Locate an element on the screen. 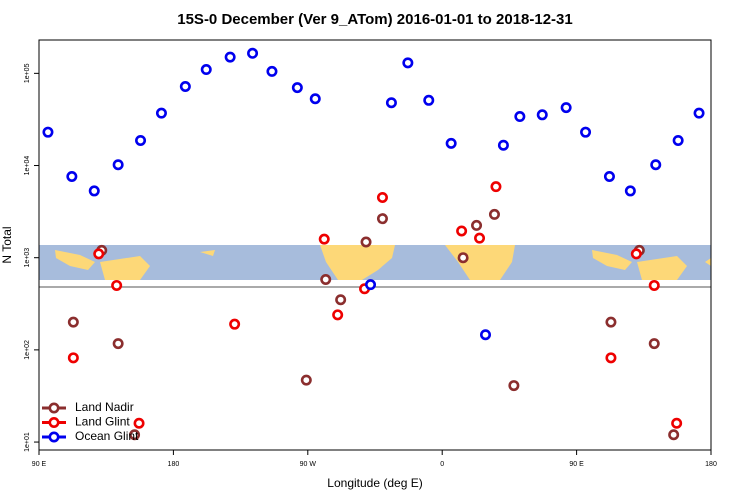 The image size is (750, 500). map-strip is located at coordinates (375, 262).